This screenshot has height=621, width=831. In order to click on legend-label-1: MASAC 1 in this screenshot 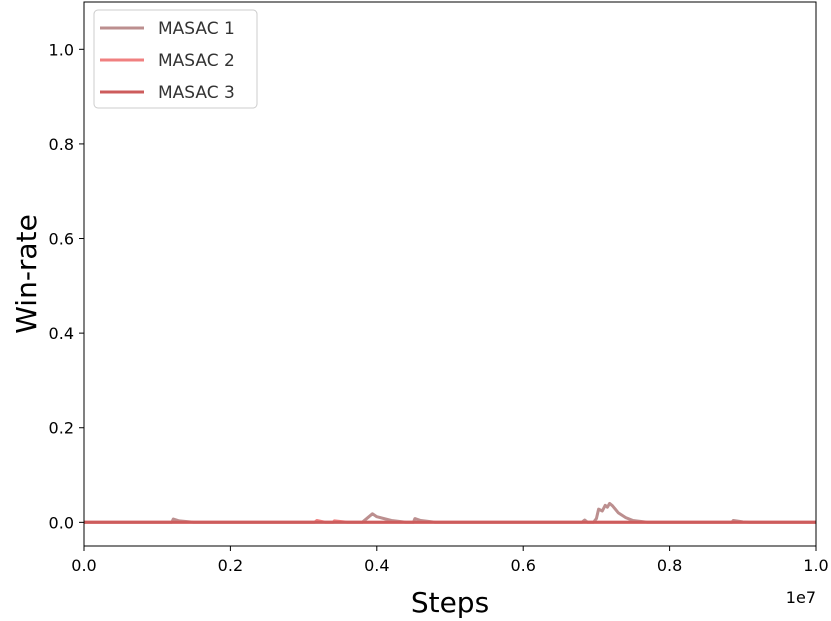, I will do `click(196, 29)`.